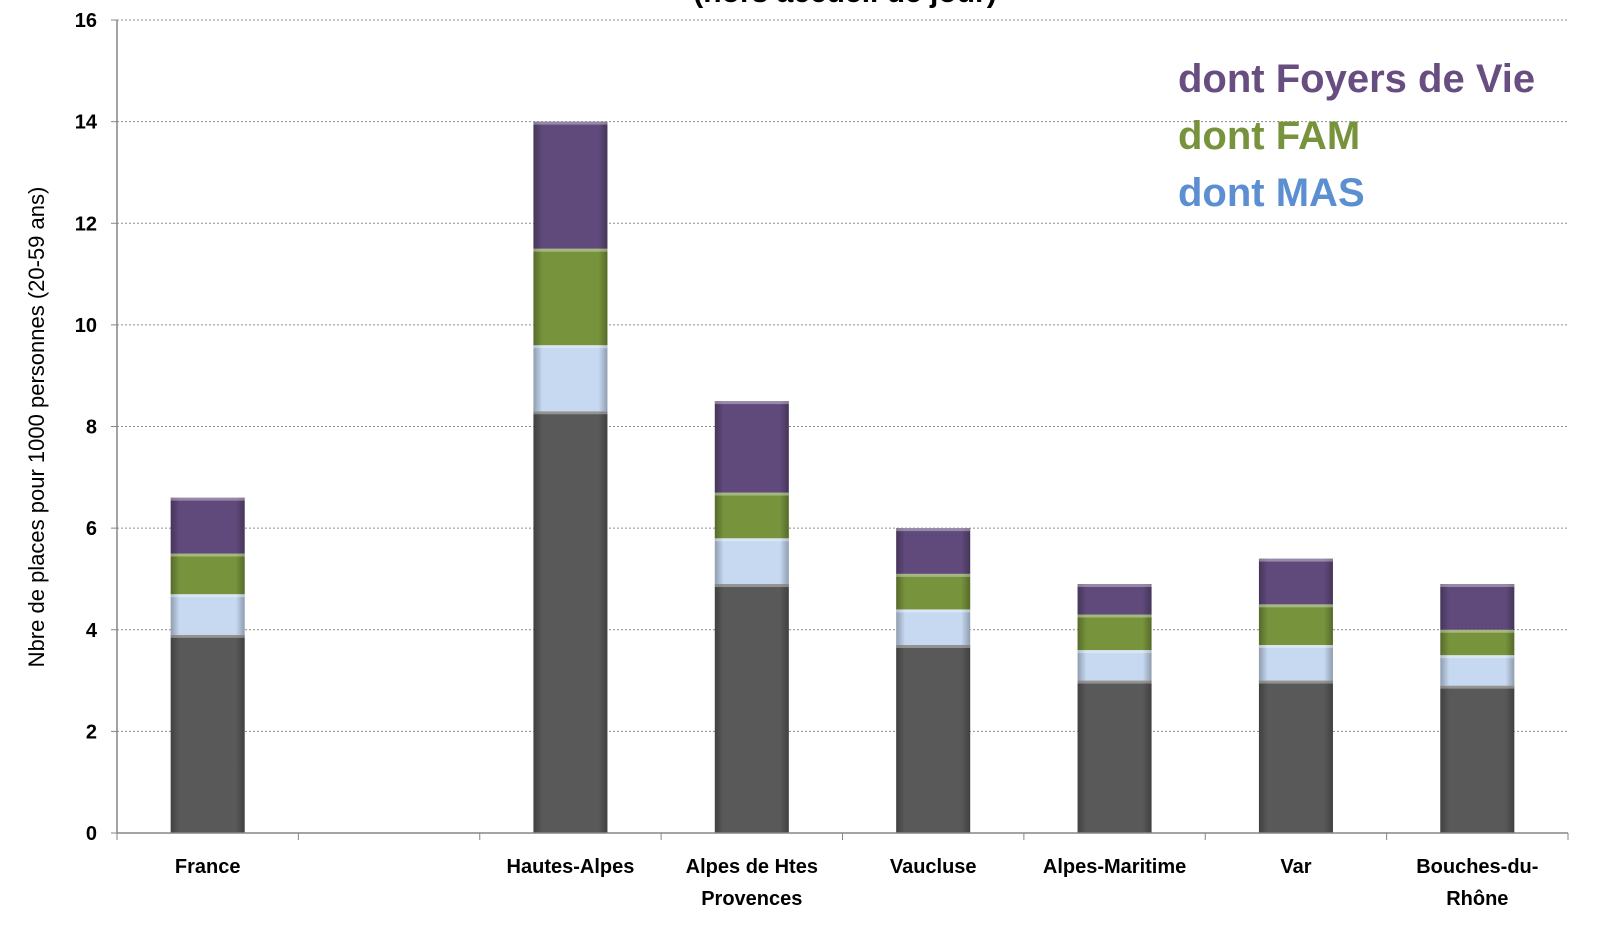 The height and width of the screenshot is (937, 1610). Describe the element at coordinates (86, 326) in the screenshot. I see `y-tick-label: 10` at that location.